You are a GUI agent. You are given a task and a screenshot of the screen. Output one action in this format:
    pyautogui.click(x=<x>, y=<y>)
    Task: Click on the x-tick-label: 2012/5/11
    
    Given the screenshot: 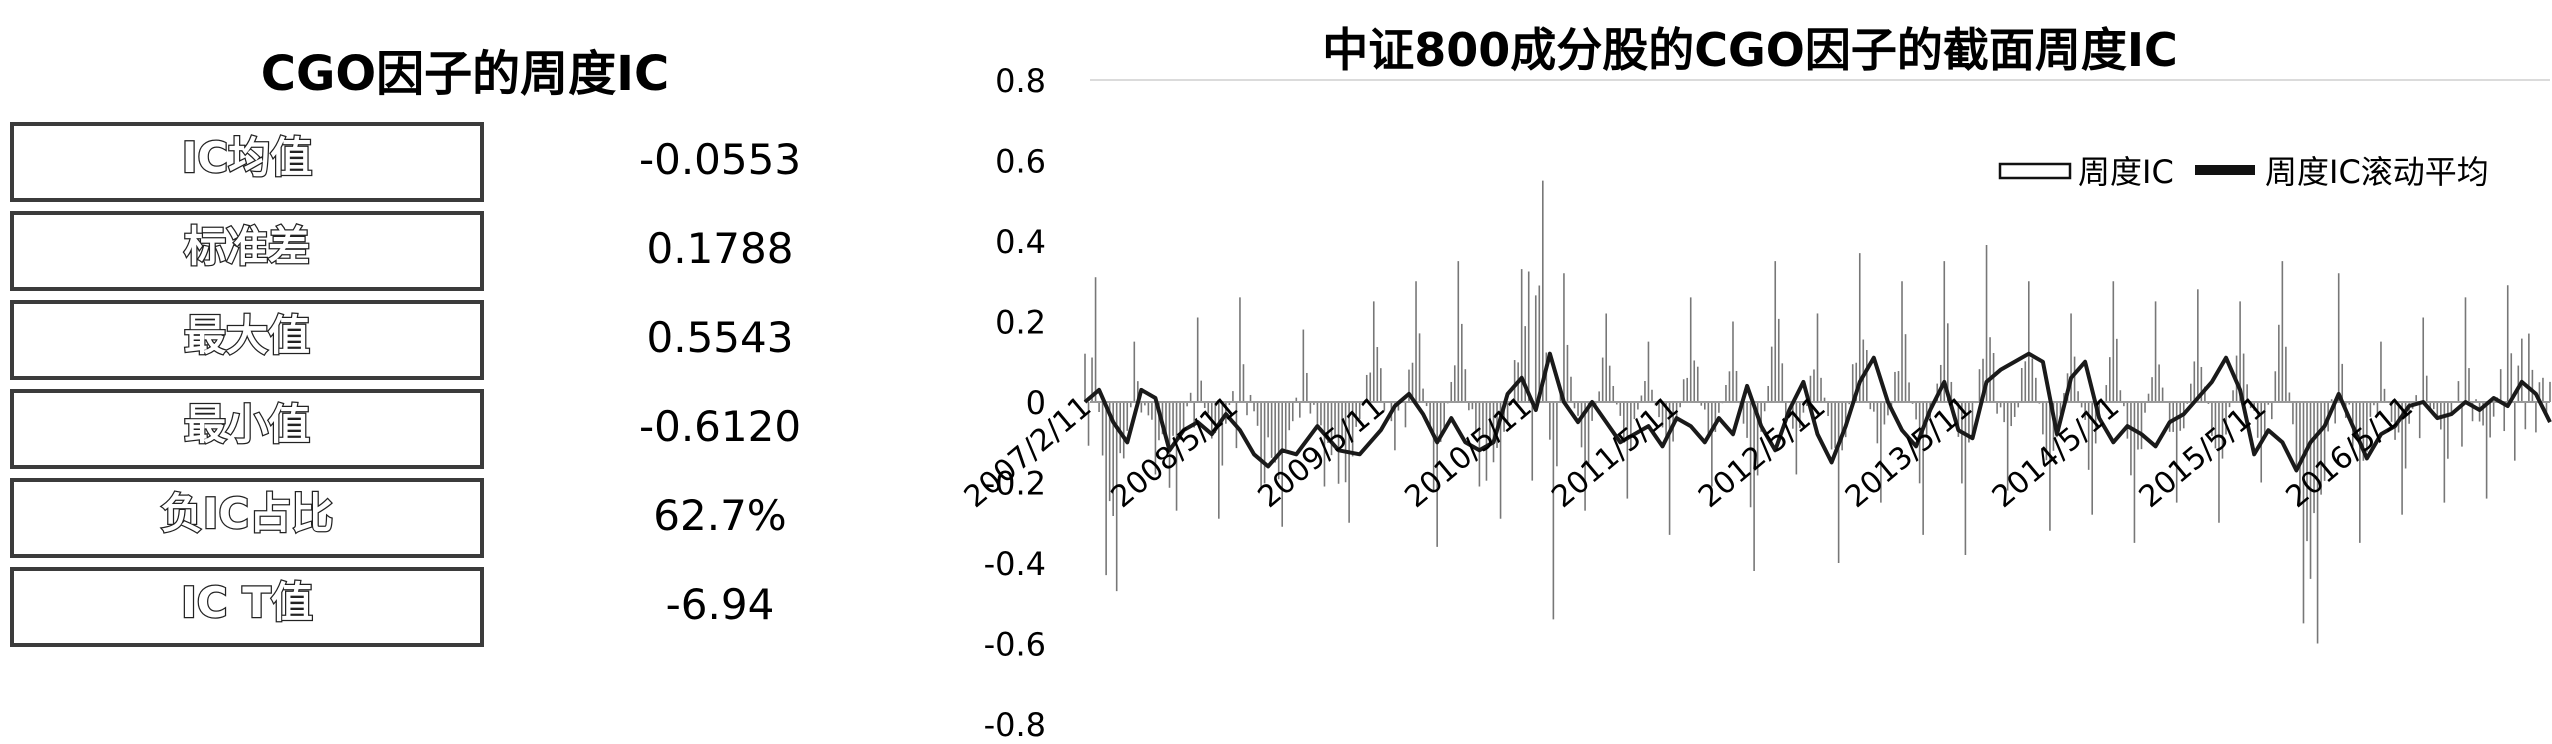 What is the action you would take?
    pyautogui.click(x=1762, y=452)
    